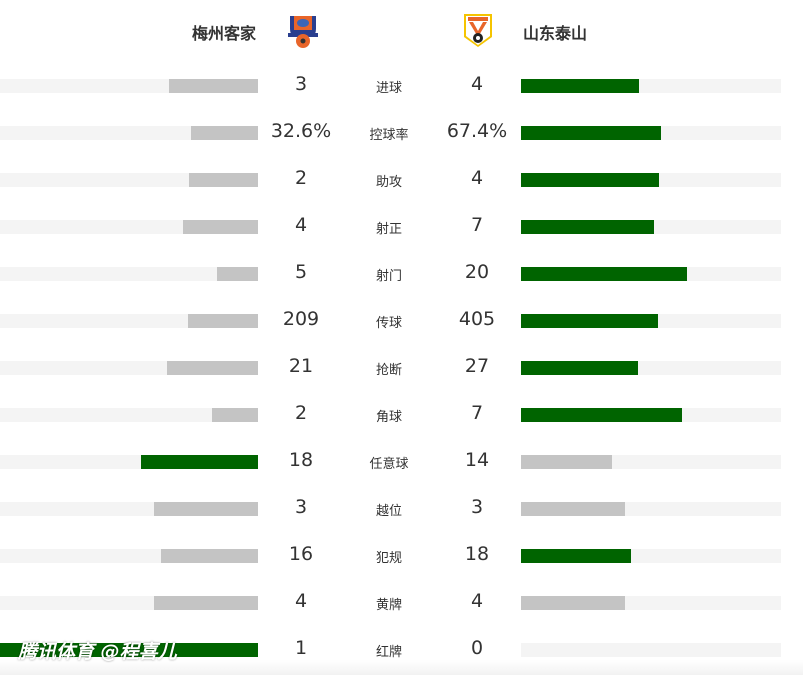  Describe the element at coordinates (389, 464) in the screenshot. I see `stat-label: 任意球` at that location.